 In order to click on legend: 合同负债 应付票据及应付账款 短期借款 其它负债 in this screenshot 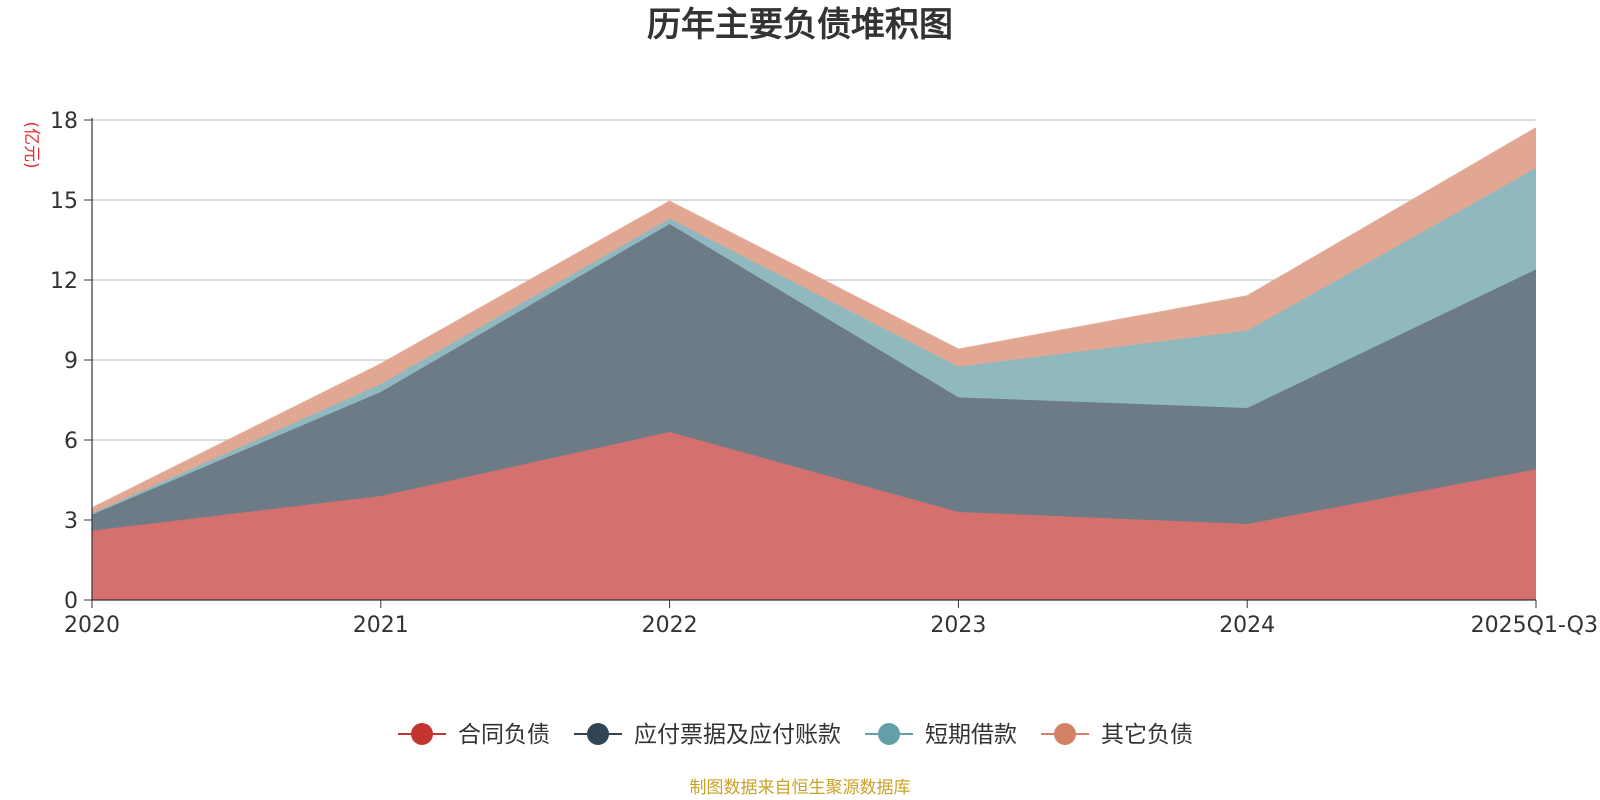, I will do `click(795, 735)`.